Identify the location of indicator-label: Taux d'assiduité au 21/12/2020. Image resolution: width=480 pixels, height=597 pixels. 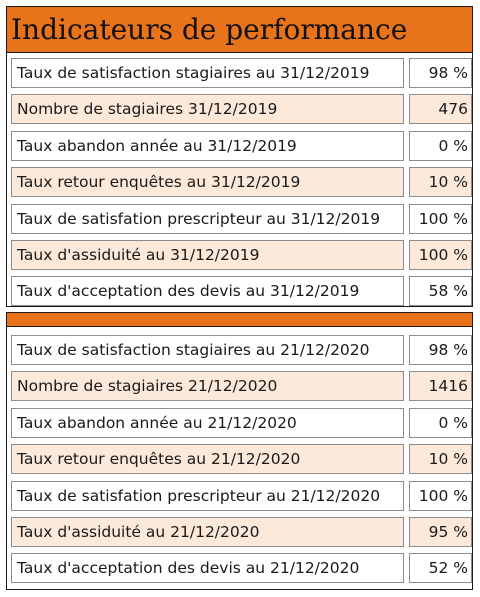
(207, 531).